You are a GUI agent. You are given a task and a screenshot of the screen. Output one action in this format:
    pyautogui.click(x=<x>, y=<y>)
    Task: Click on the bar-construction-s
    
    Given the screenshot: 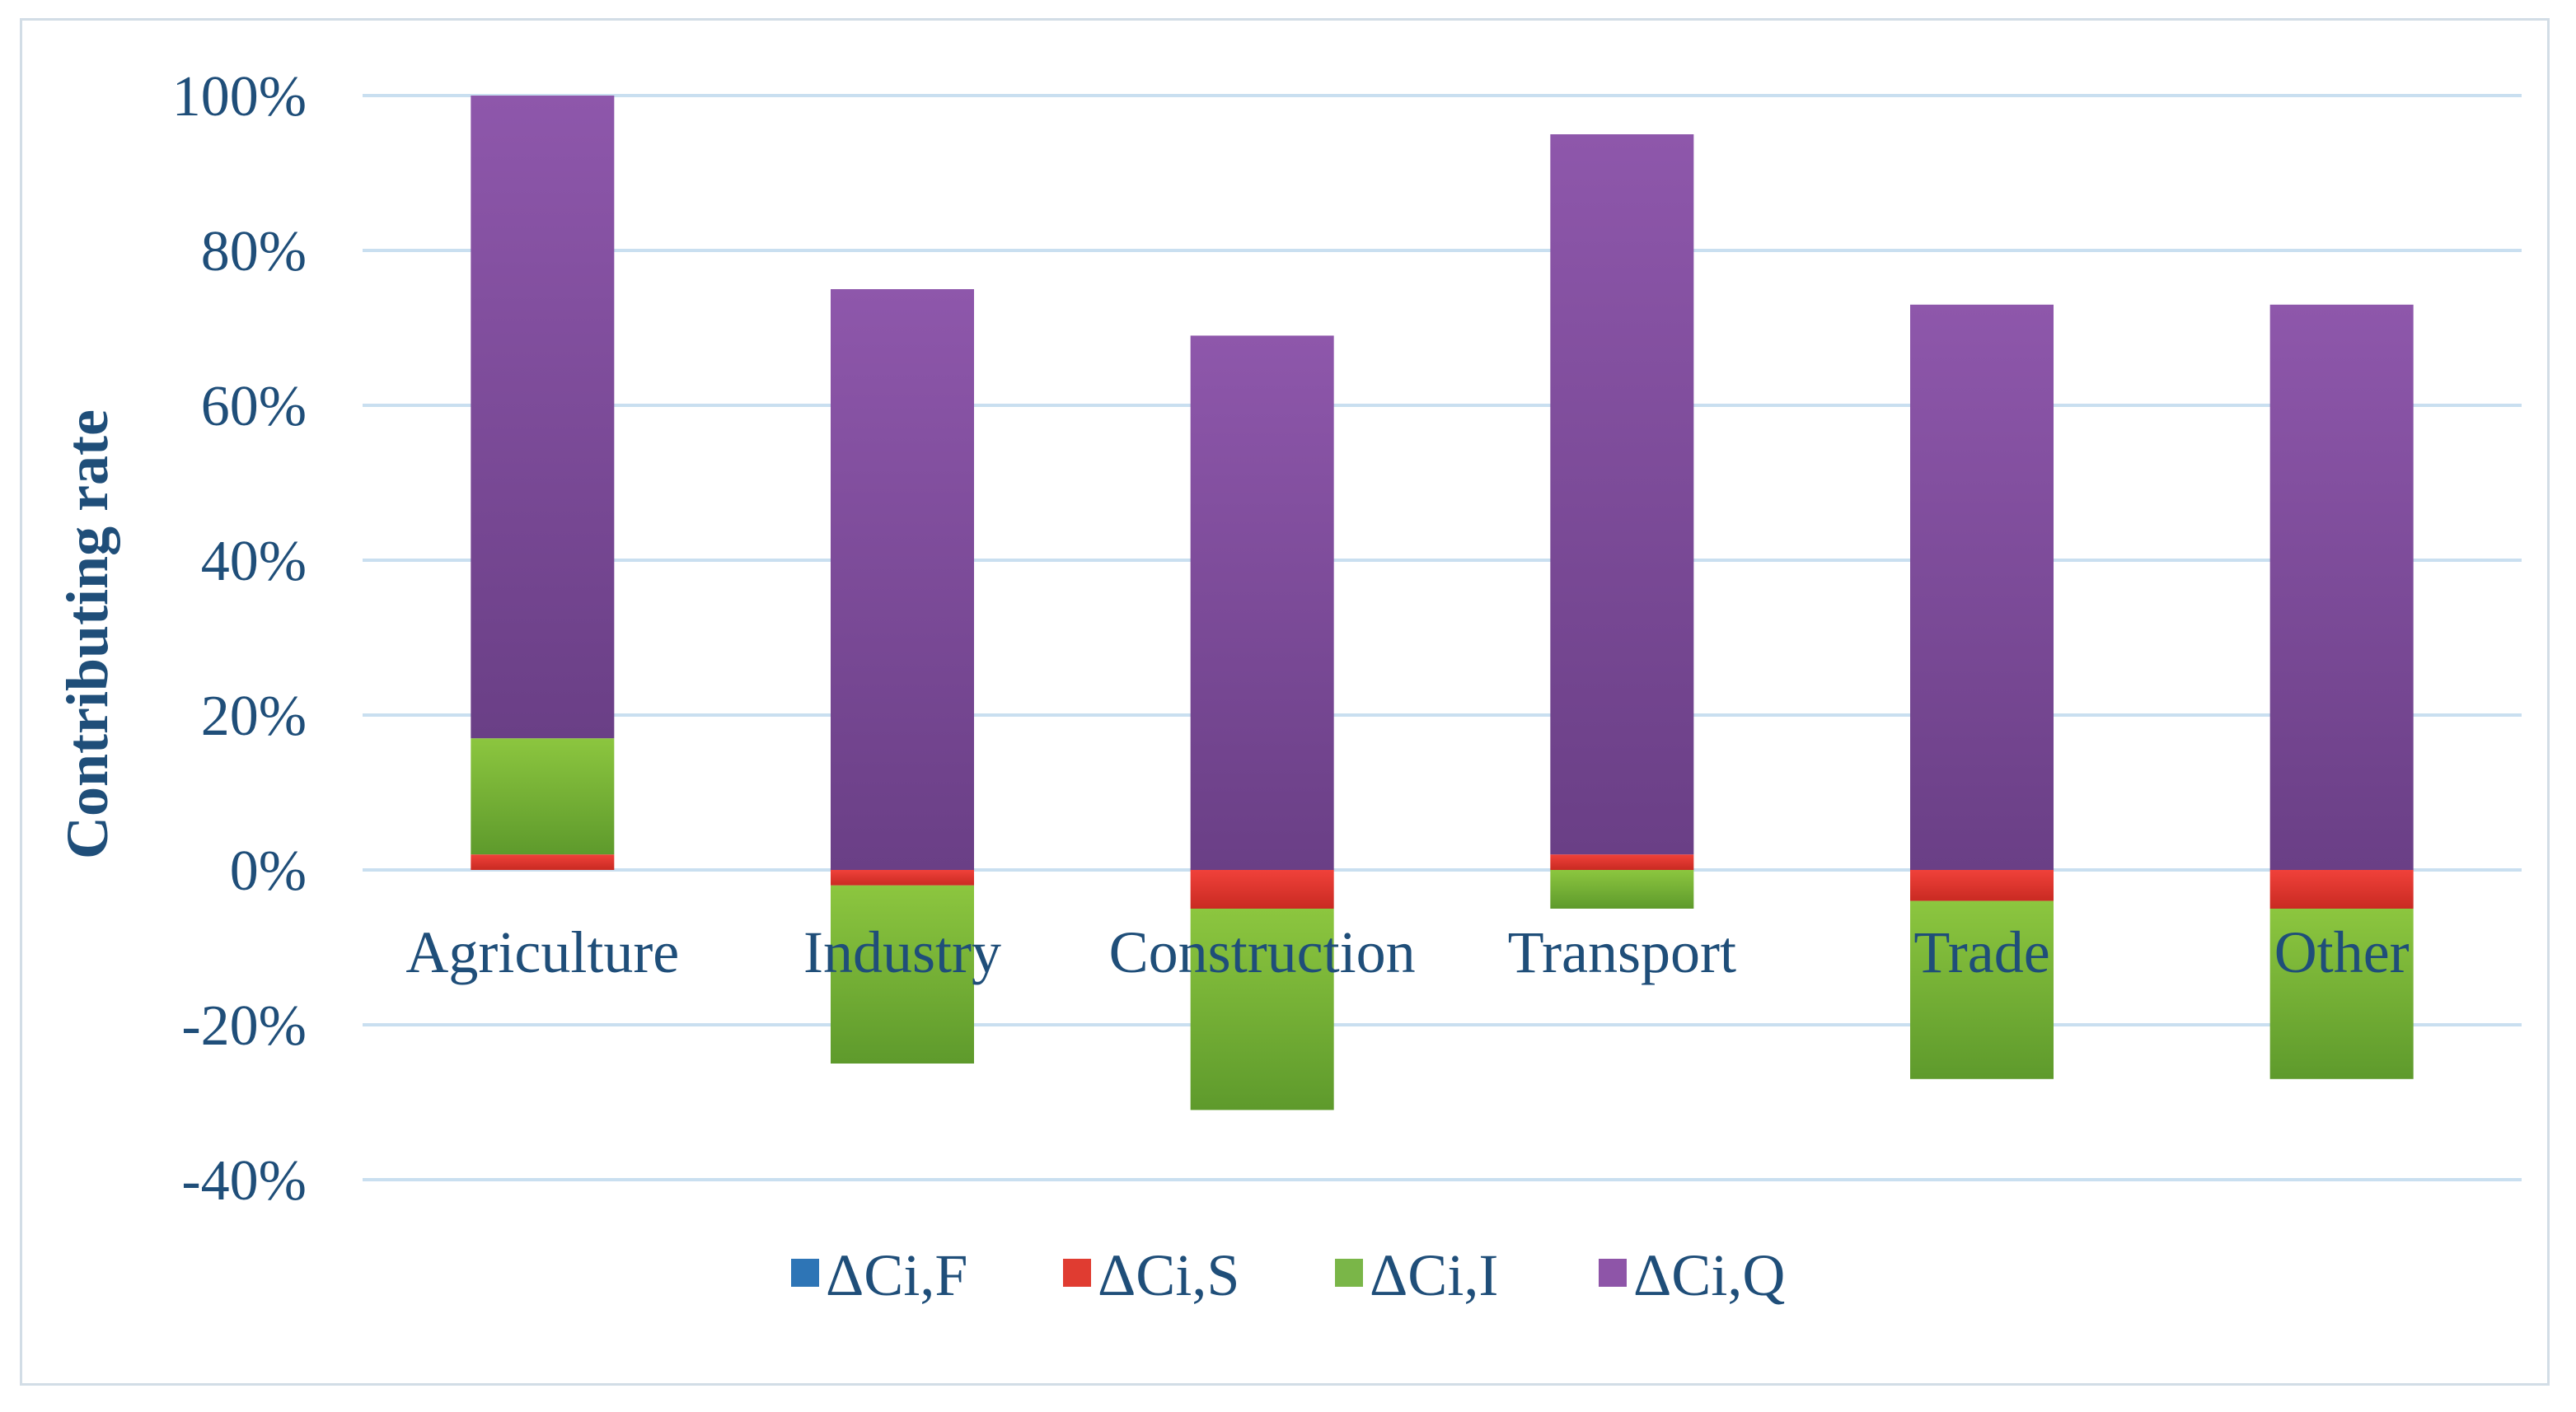 What is the action you would take?
    pyautogui.click(x=1262, y=889)
    